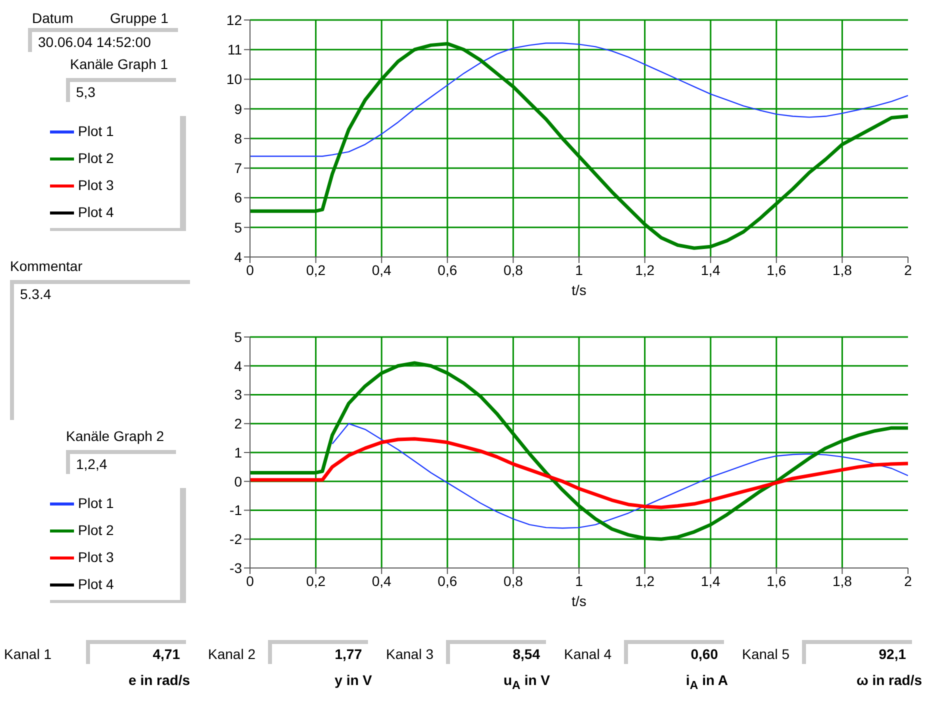  What do you see at coordinates (234, 79) in the screenshot?
I see `y-tick-label: 10` at bounding box center [234, 79].